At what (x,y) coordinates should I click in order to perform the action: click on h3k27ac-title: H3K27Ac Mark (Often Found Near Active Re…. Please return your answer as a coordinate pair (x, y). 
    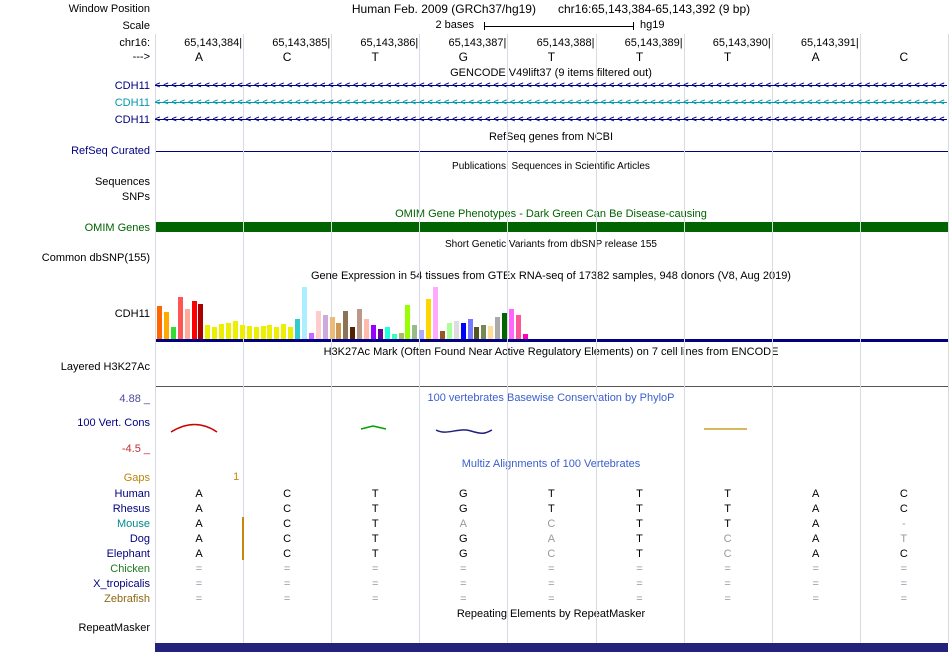
    Looking at the image, I should click on (551, 352).